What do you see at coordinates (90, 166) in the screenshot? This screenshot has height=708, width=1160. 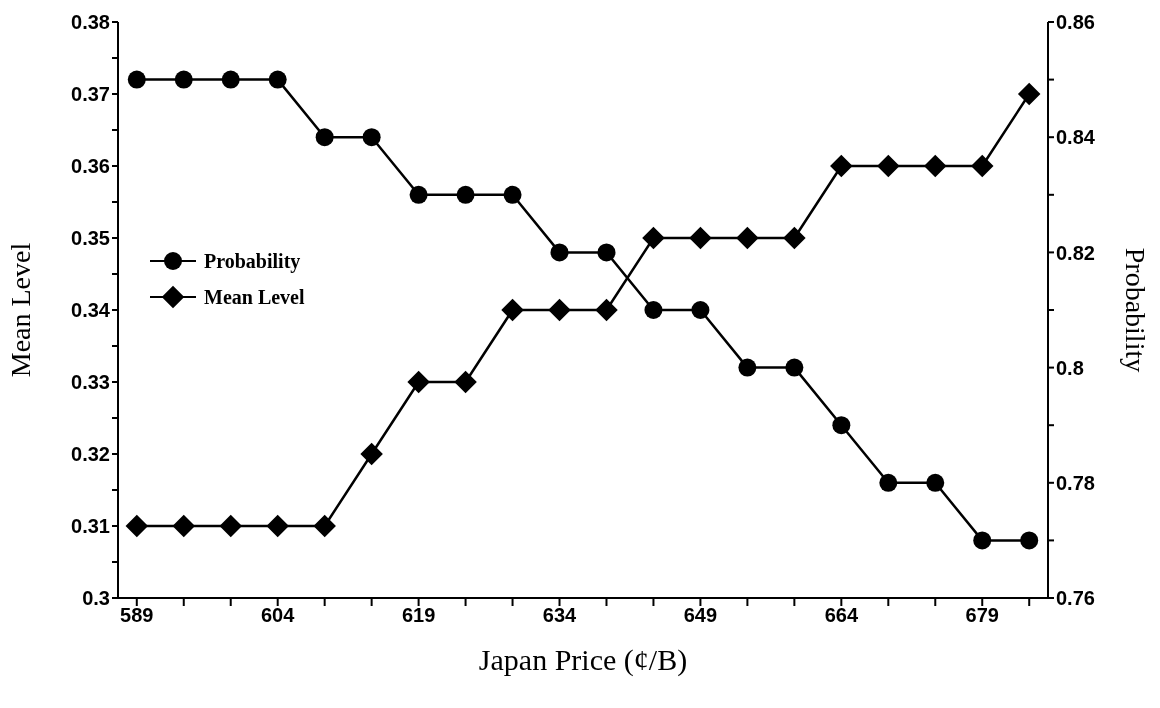 I see `y-tick-label: 0.36` at bounding box center [90, 166].